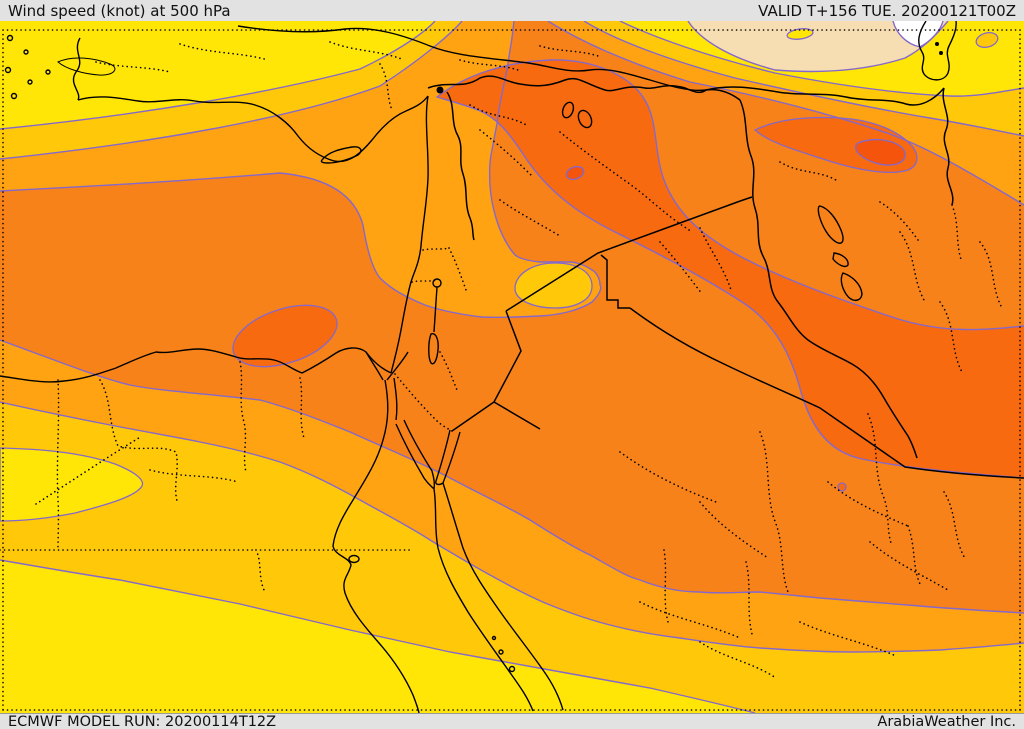 Image resolution: width=1024 pixels, height=729 pixels. I want to click on band-white-minimum, so click(918, 34).